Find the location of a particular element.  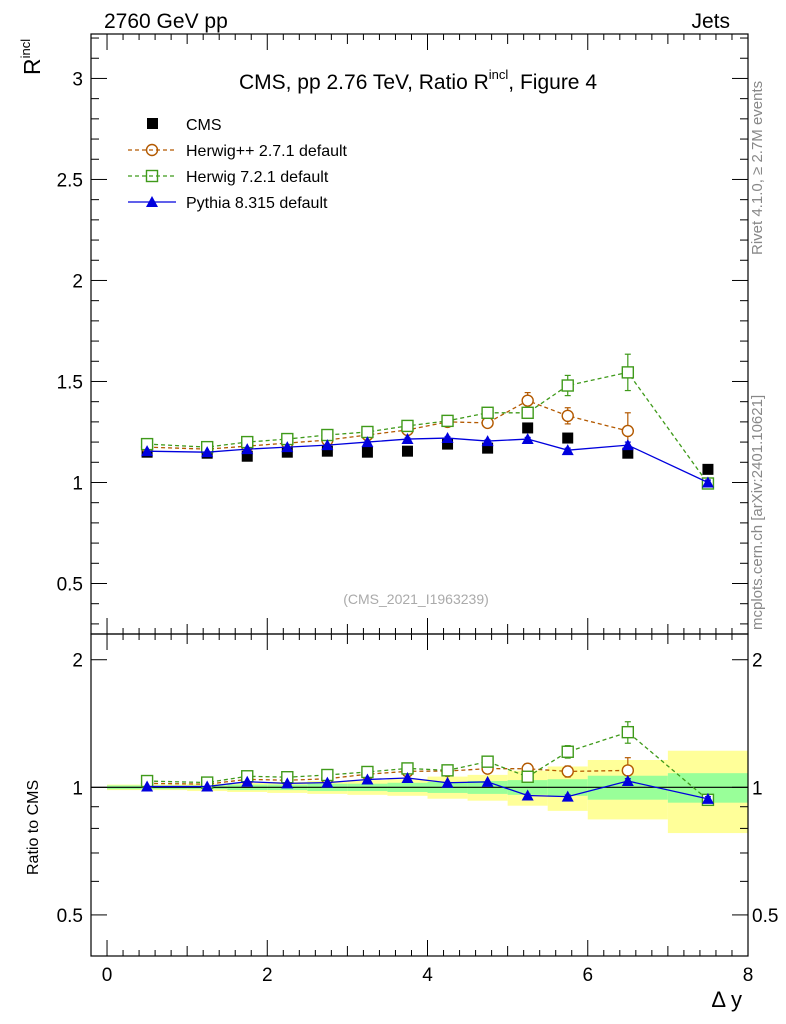

mcplots-label: mcplots.cern.ch [arXiv:2401.10621] is located at coordinates (757, 512).